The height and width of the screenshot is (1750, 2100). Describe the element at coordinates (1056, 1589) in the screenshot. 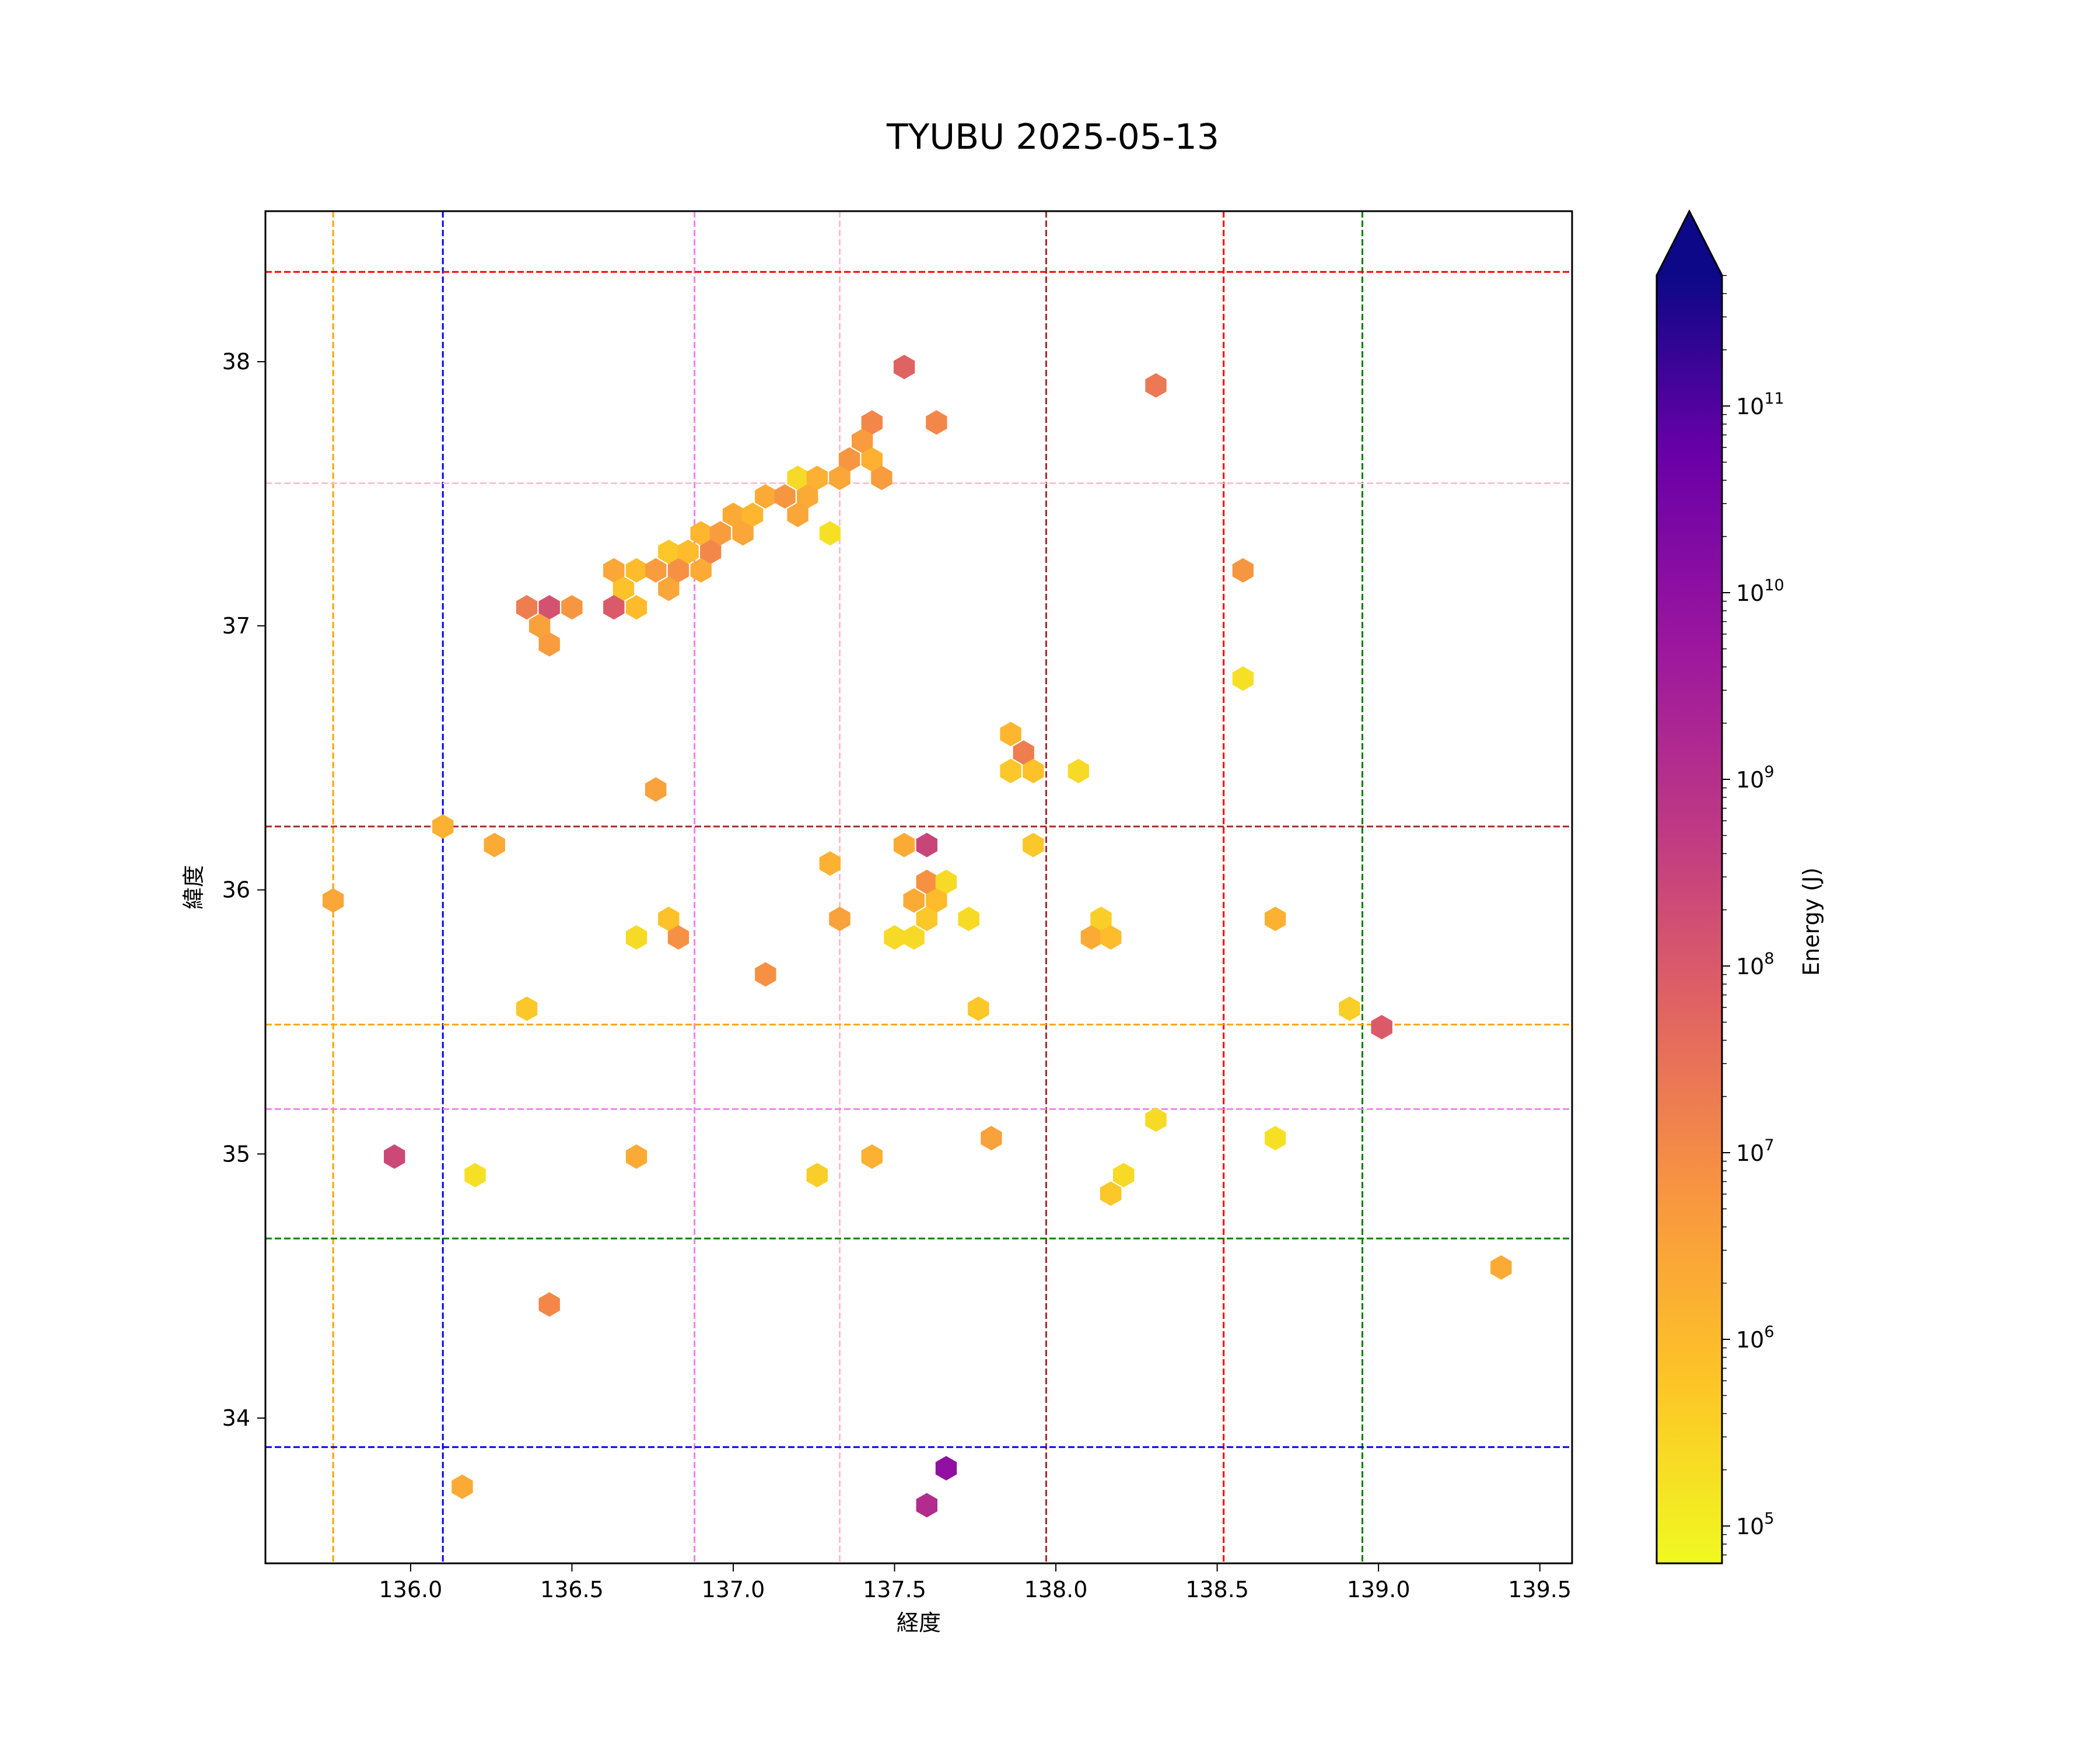

I see `x-tick-label: 138.0` at that location.